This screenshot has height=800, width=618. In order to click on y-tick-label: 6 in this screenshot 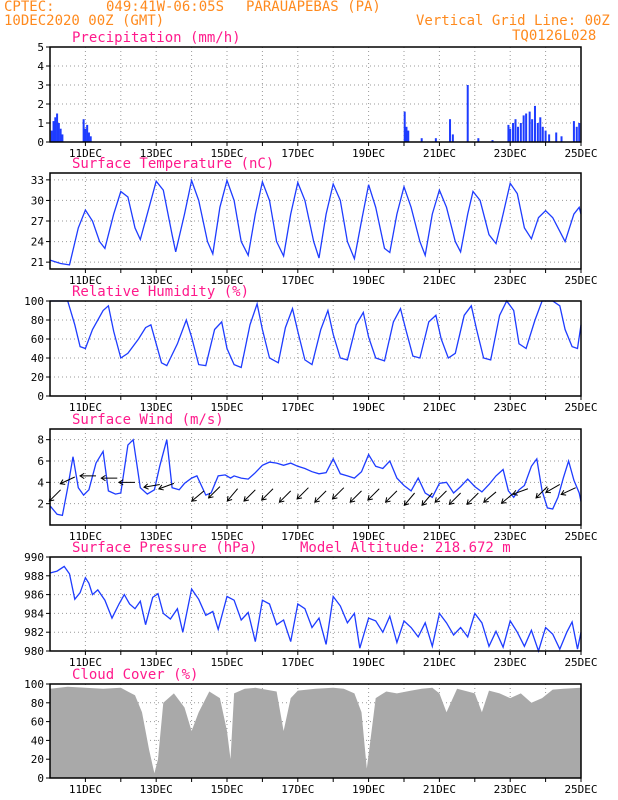, I will do `click(40, 461)`.